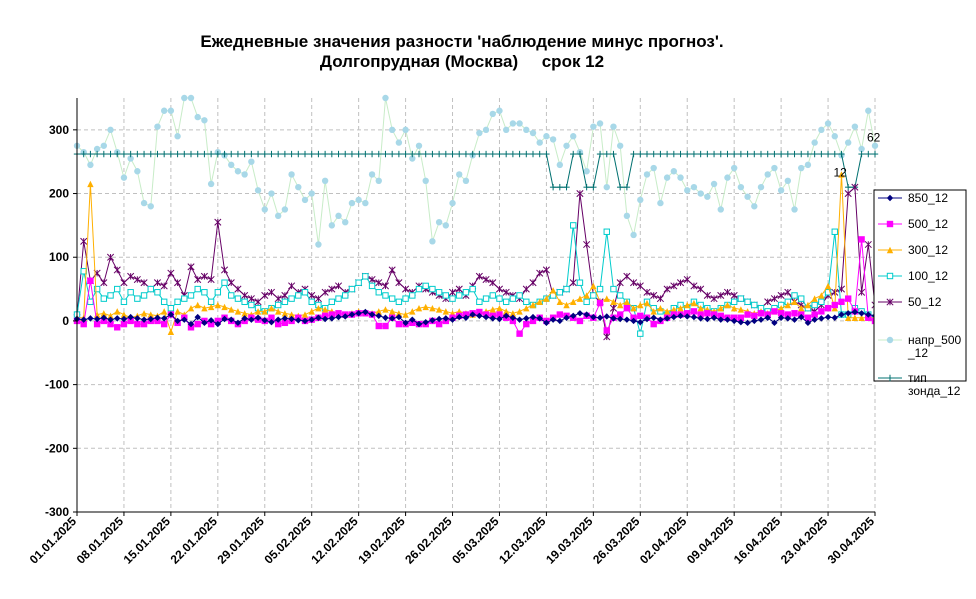 This screenshot has width=976, height=599. I want to click on x-tick-label: 05.02.2025, so click(287, 540).